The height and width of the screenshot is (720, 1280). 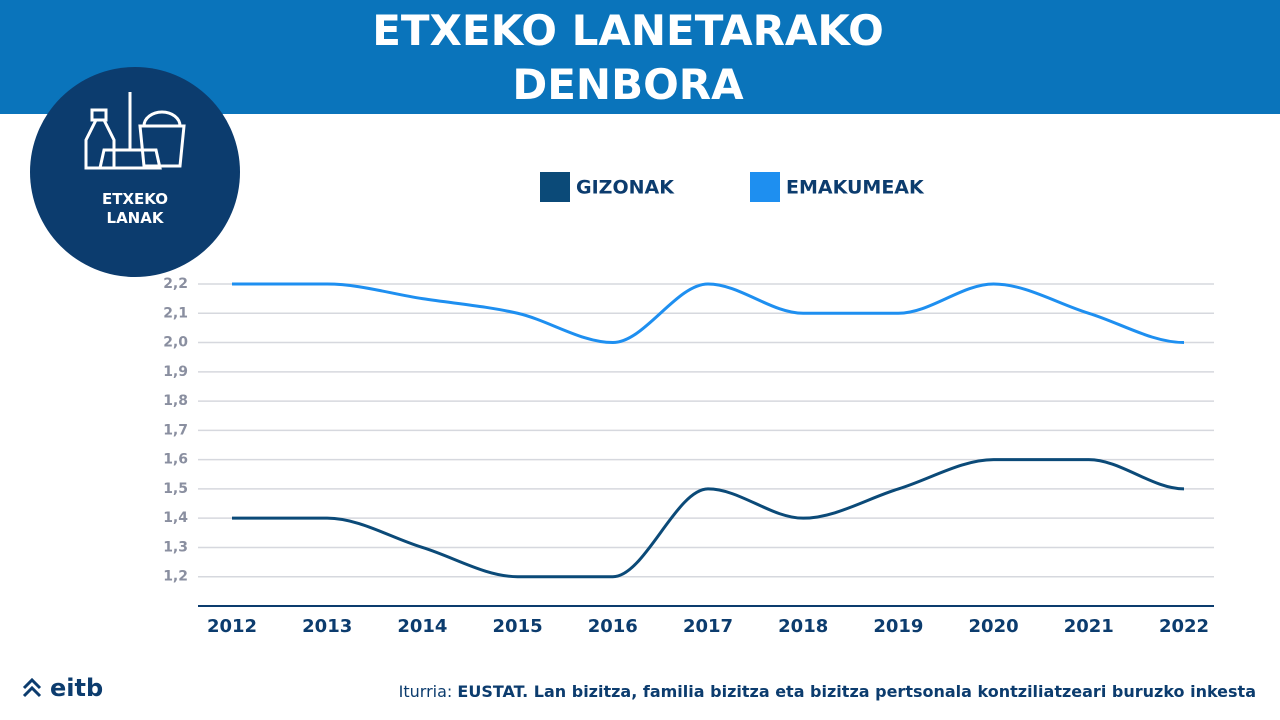 I want to click on legend-label: EMAKUMEAK, so click(x=855, y=188).